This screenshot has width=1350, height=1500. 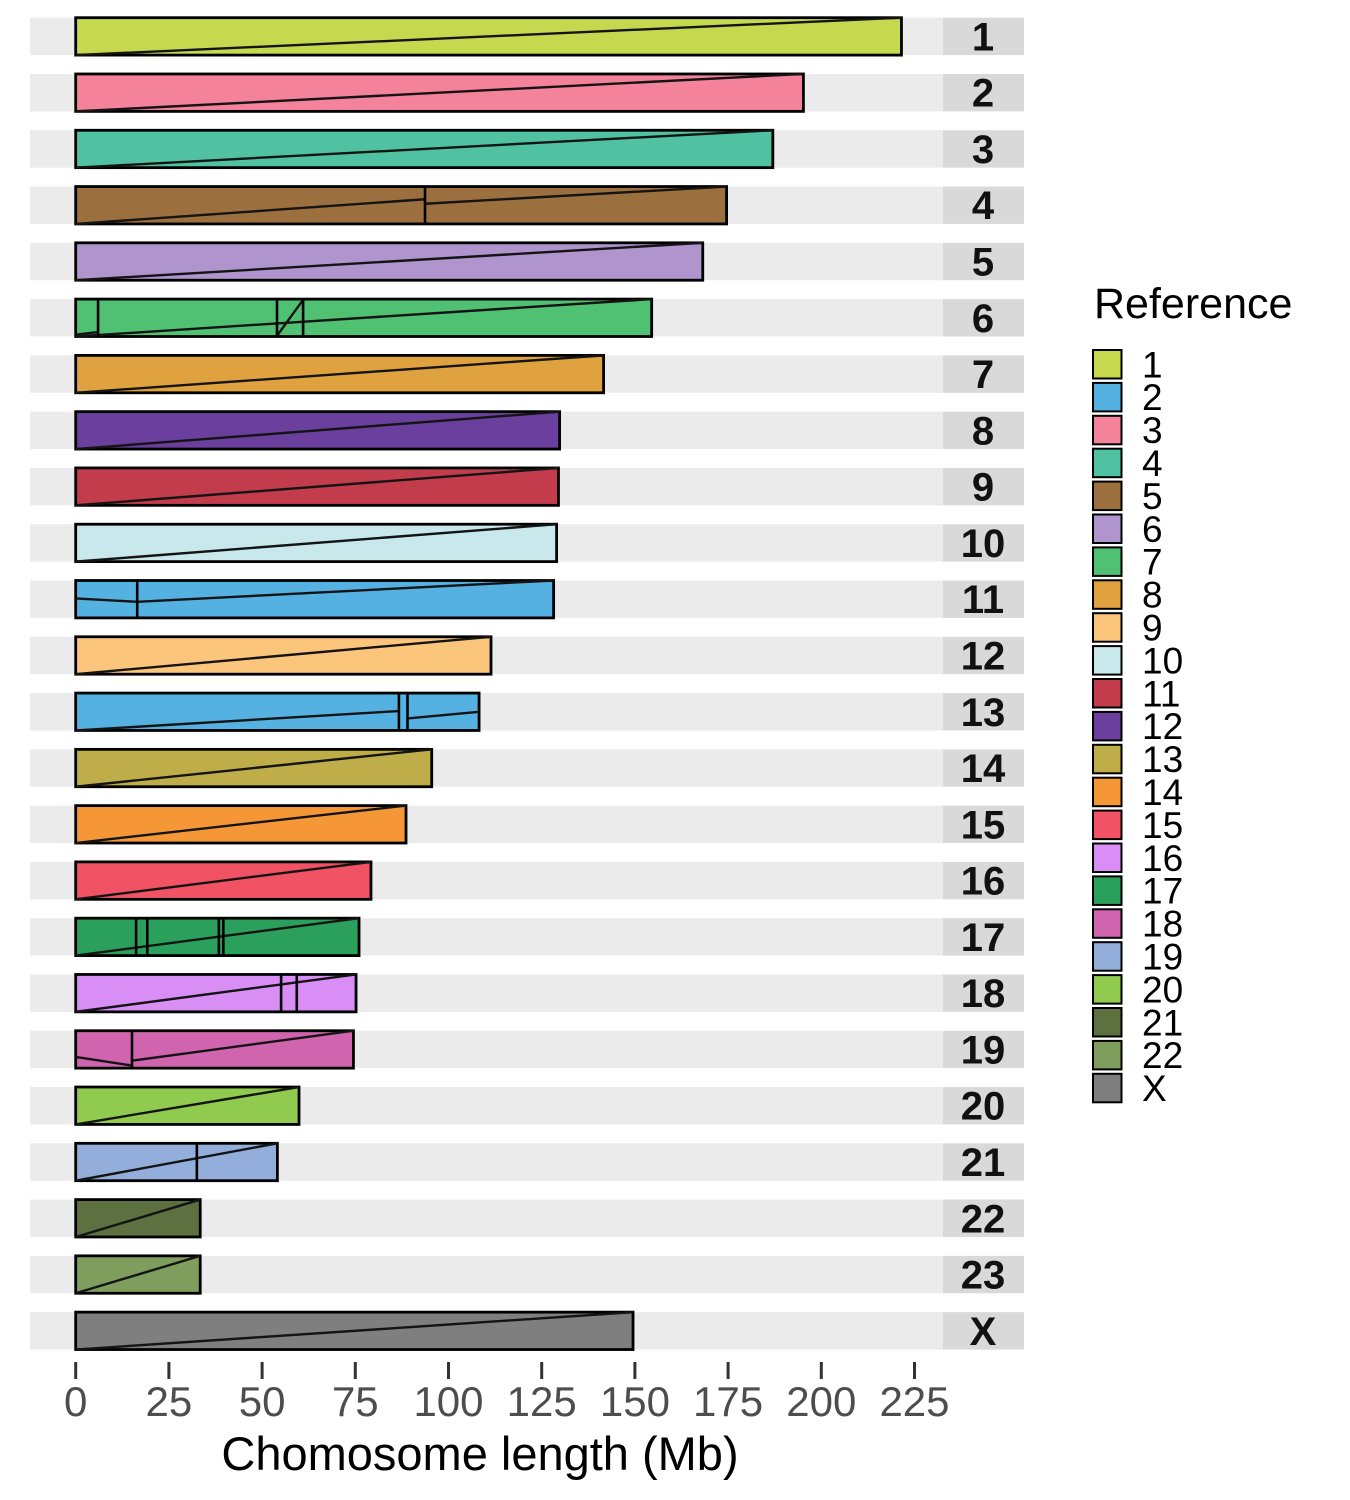 I want to click on row-label: 12, so click(x=983, y=656).